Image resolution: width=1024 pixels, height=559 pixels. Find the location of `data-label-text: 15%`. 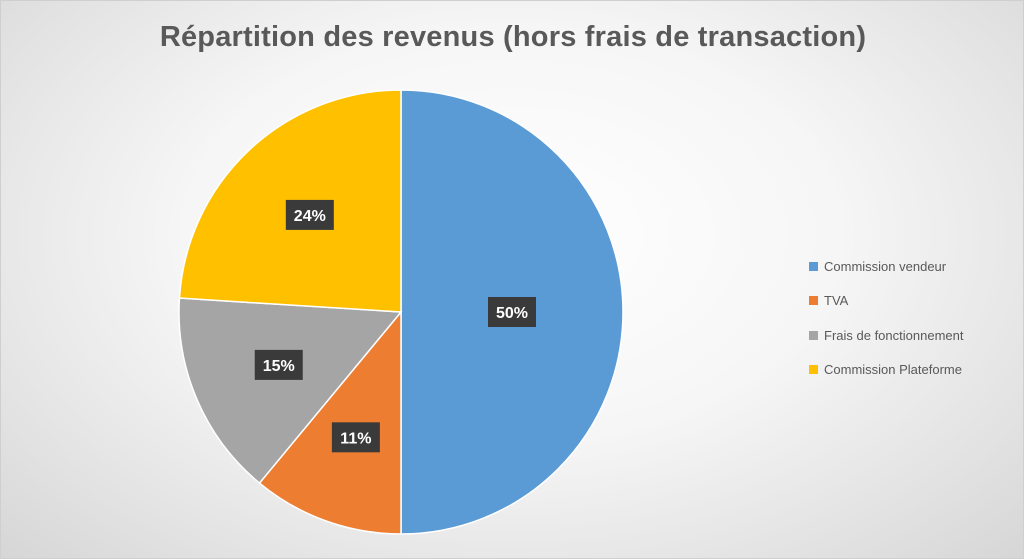

data-label-text: 15% is located at coordinates (279, 366).